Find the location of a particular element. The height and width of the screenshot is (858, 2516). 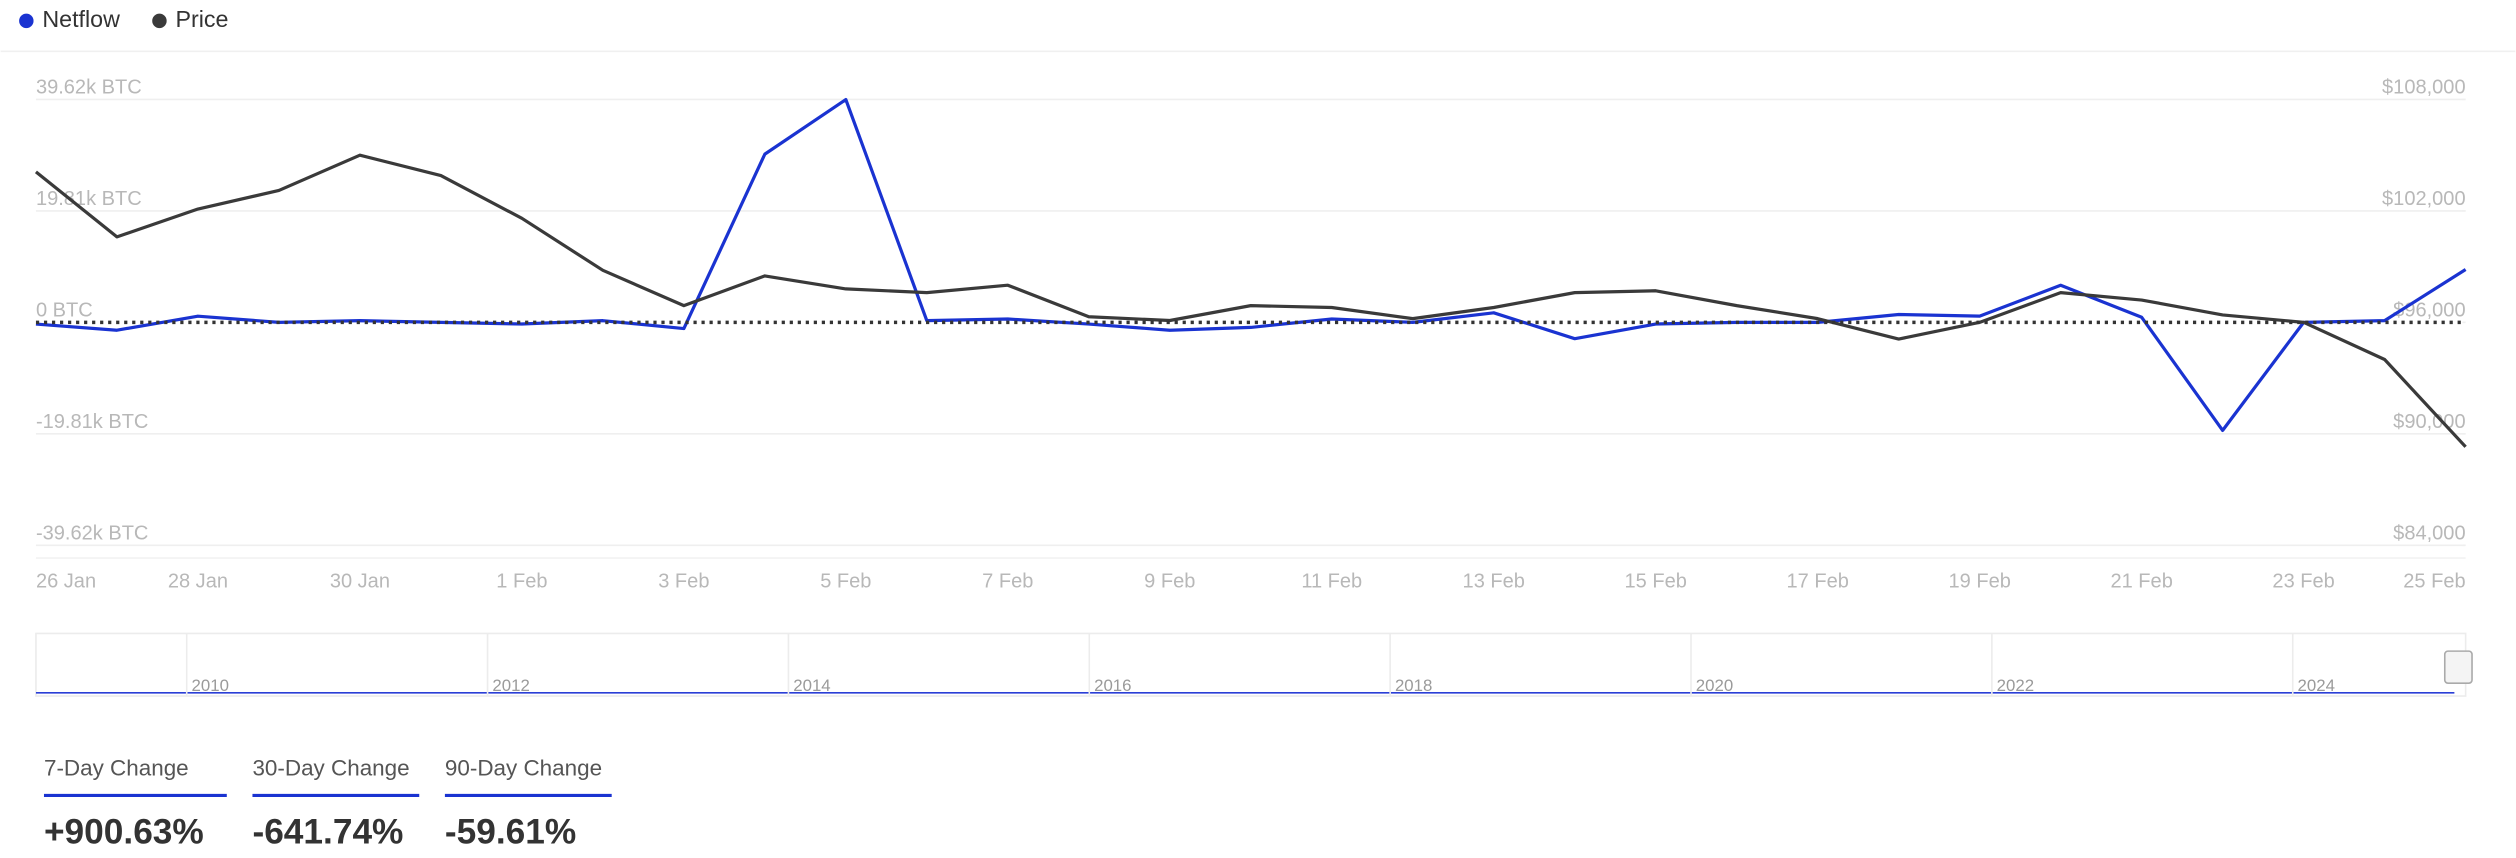

x-tick-label: 30 Jan is located at coordinates (360, 581).